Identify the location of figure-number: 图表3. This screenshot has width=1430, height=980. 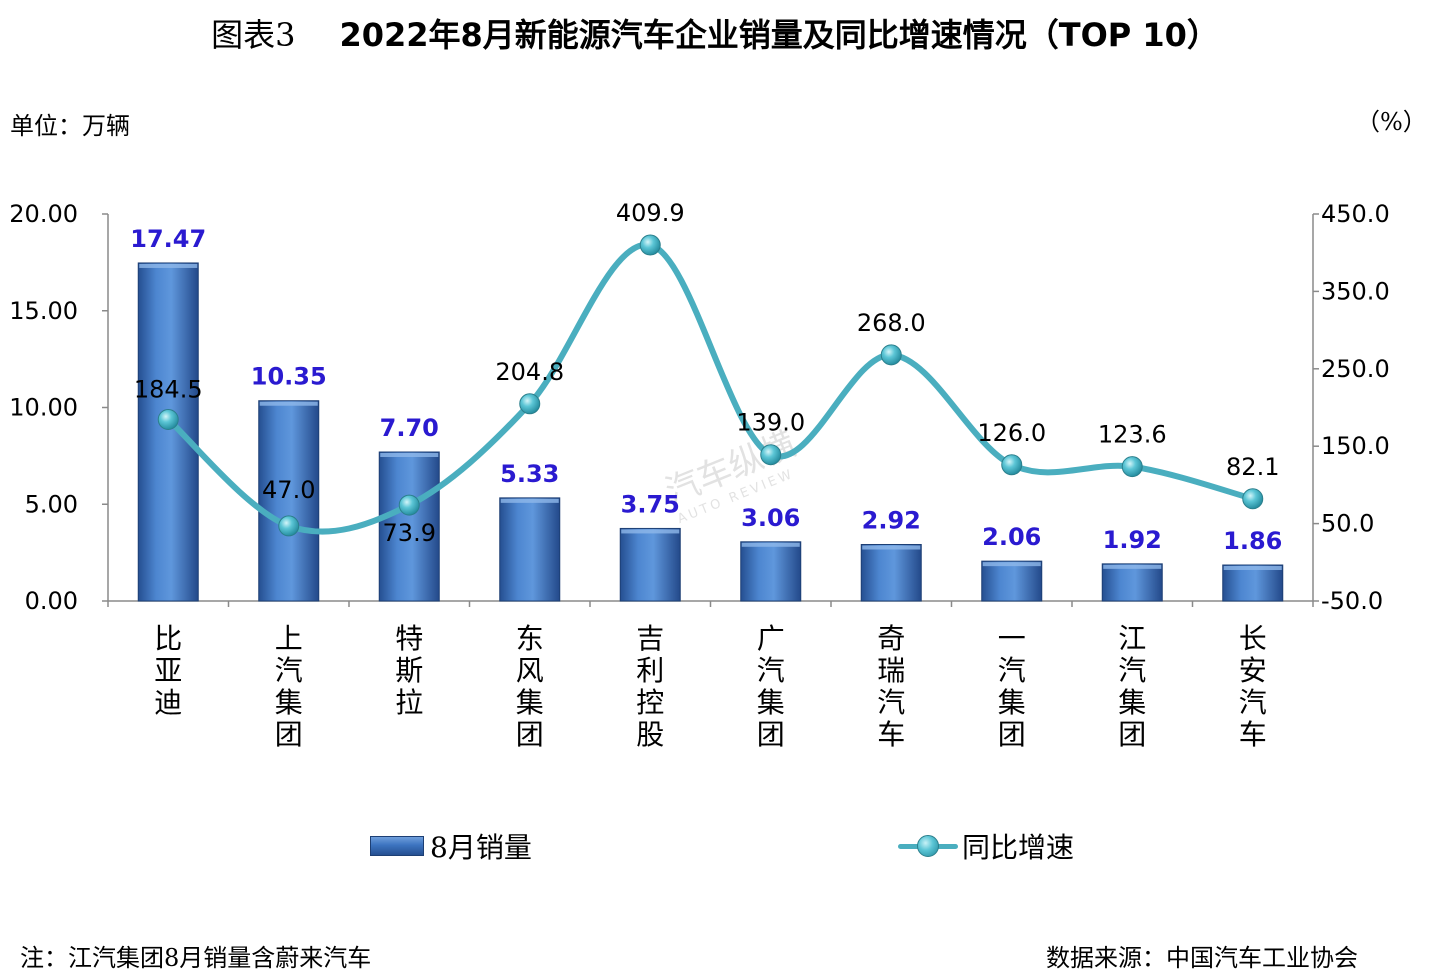
(253, 35).